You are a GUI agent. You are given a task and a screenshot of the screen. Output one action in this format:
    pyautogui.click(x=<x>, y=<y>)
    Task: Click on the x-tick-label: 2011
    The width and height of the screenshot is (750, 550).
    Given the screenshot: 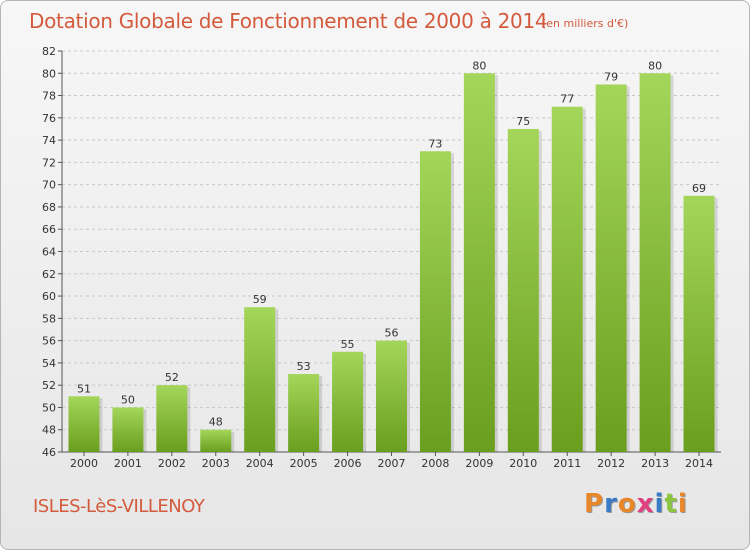 What is the action you would take?
    pyautogui.click(x=567, y=463)
    